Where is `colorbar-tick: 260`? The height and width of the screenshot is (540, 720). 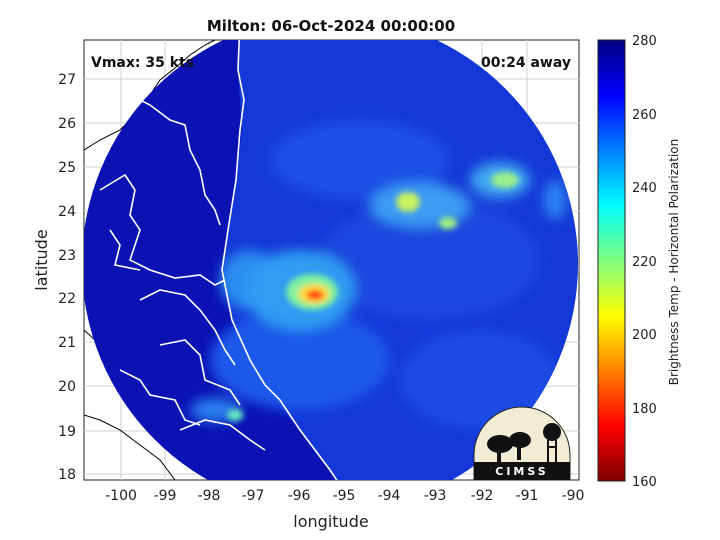
colorbar-tick: 260 is located at coordinates (644, 115).